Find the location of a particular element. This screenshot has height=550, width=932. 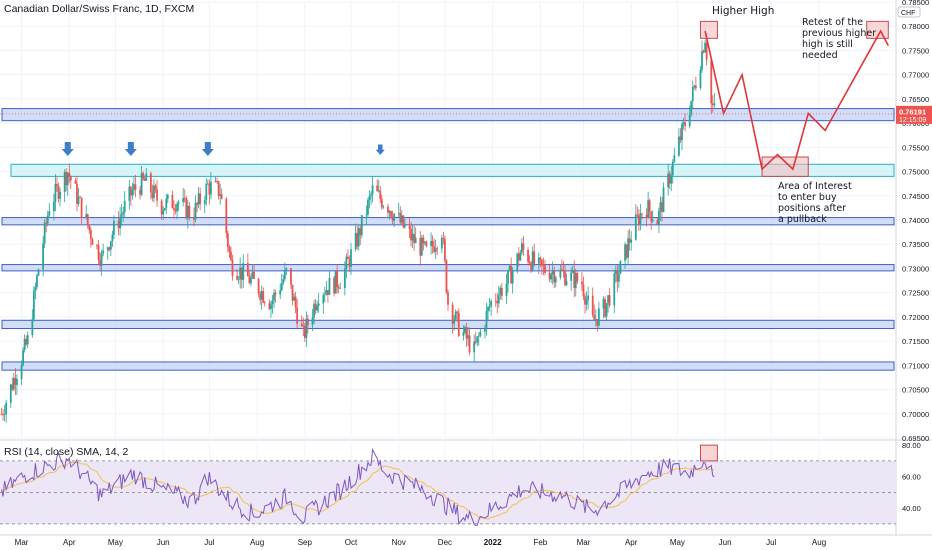

price-tick-label: 0.74500 is located at coordinates (915, 196).